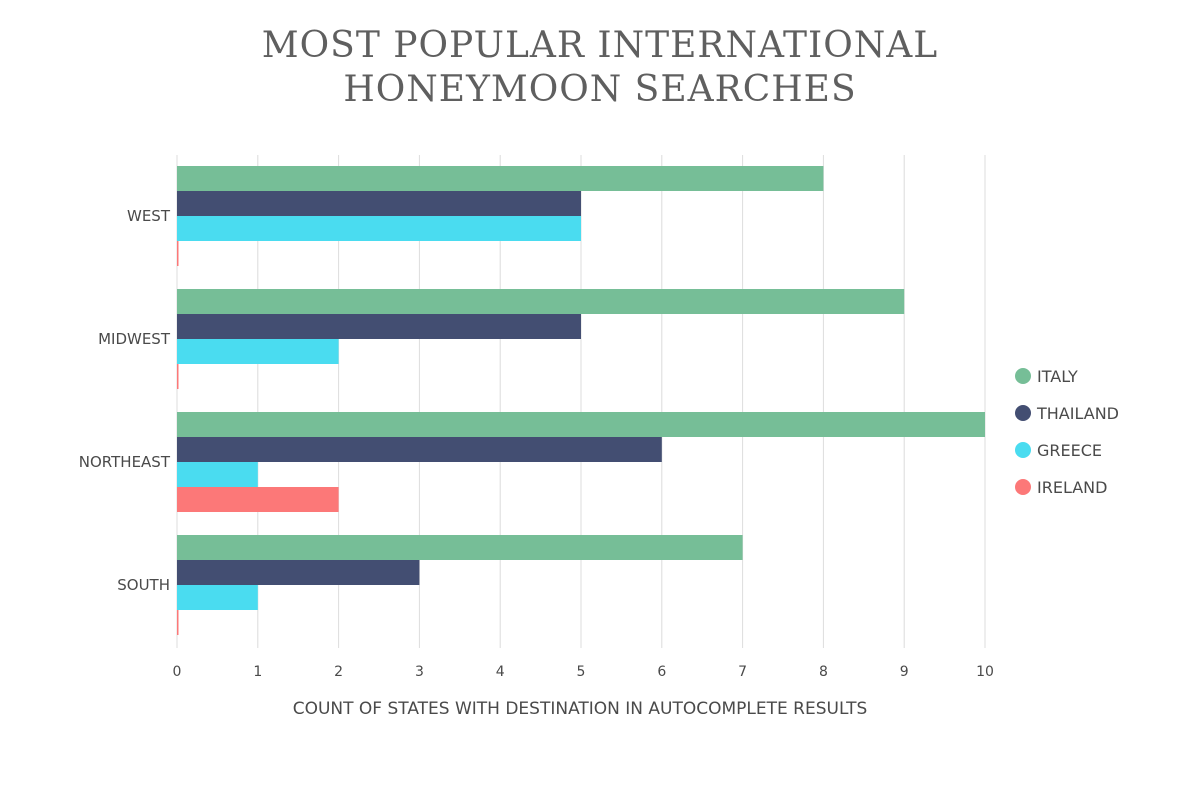 This screenshot has width=1200, height=800. I want to click on category-label-south: SOUTH, so click(143, 585).